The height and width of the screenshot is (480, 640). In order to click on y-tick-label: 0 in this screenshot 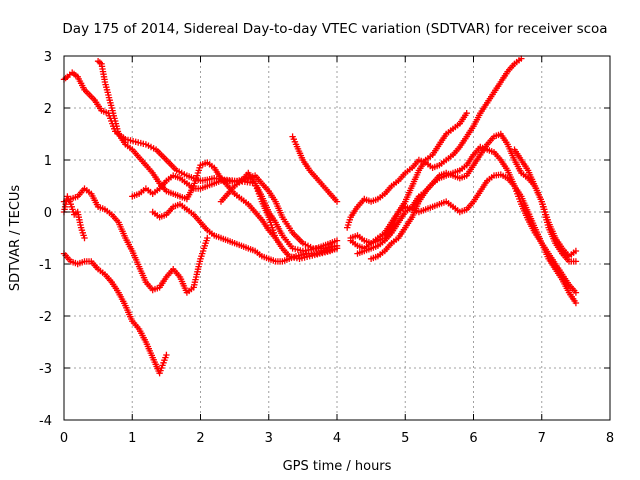, I will do `click(48, 213)`.